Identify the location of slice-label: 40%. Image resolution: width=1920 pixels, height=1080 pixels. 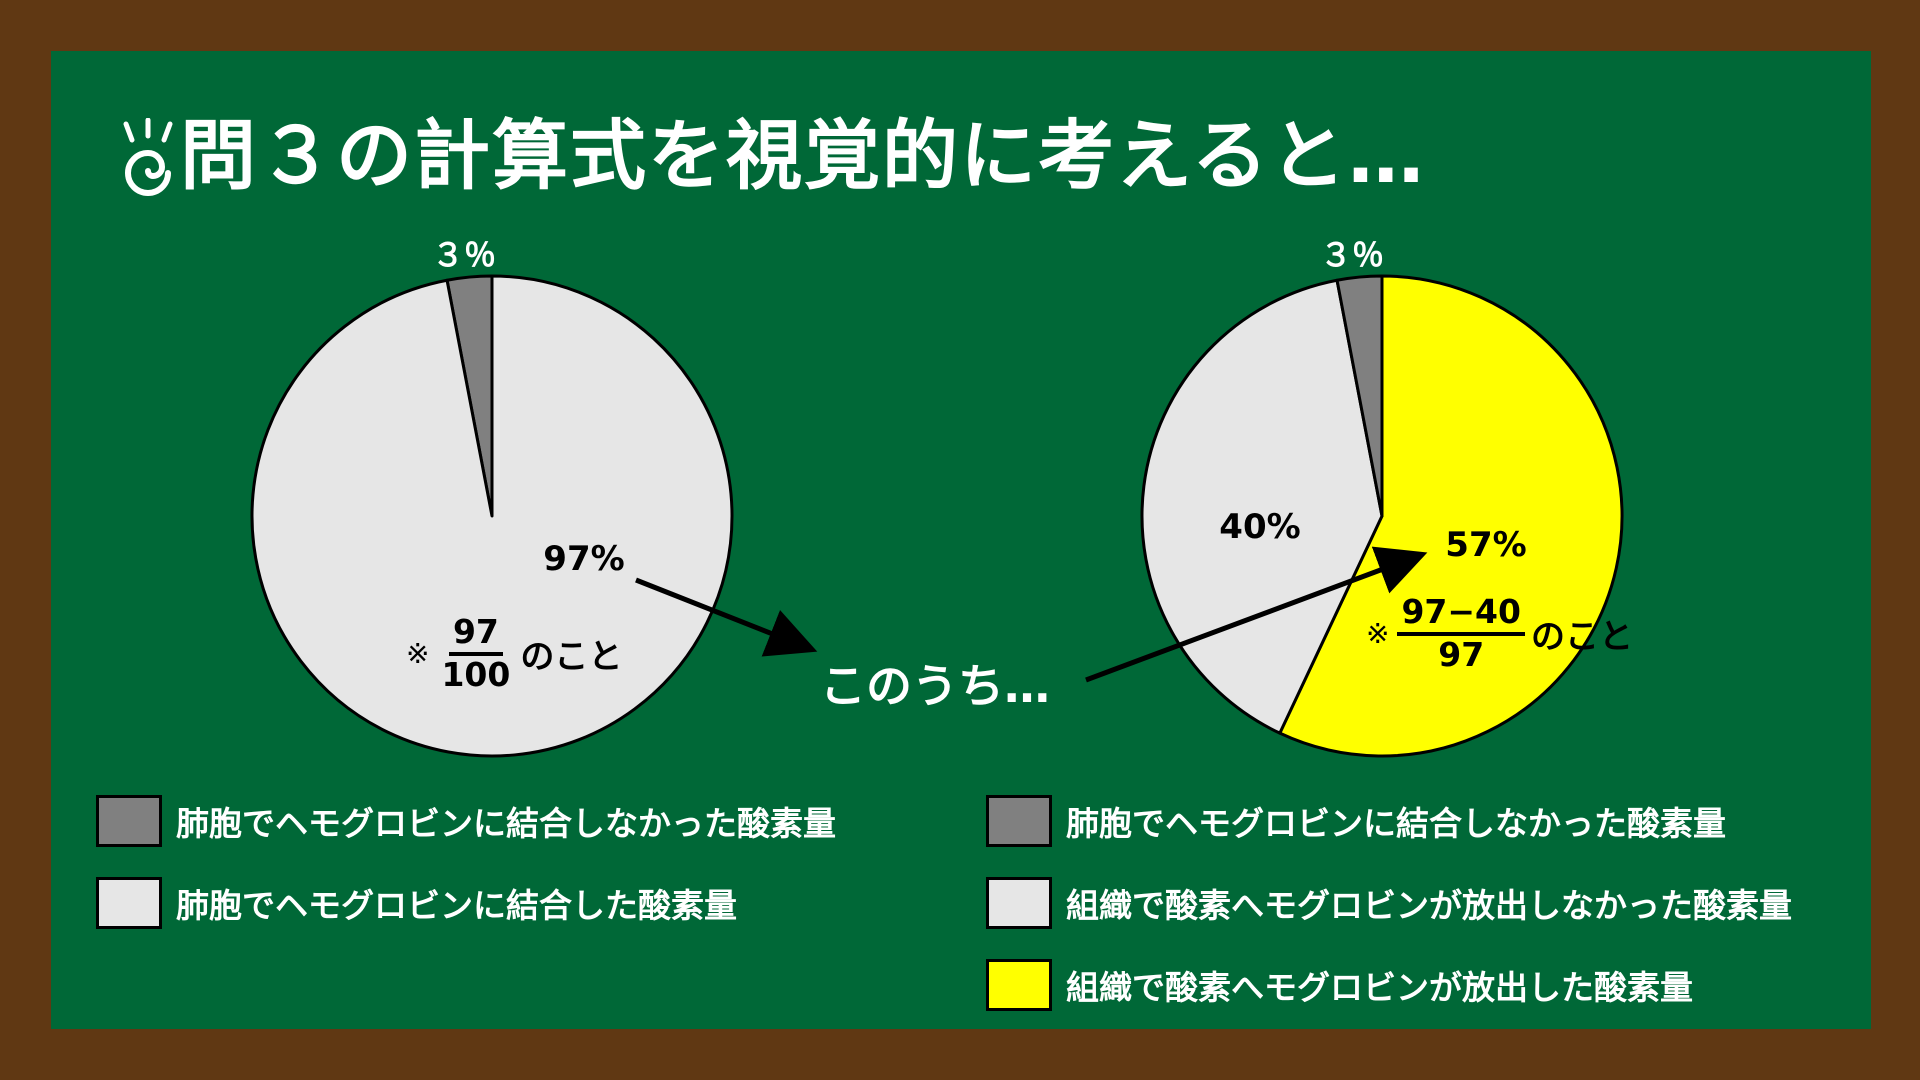
(1259, 527).